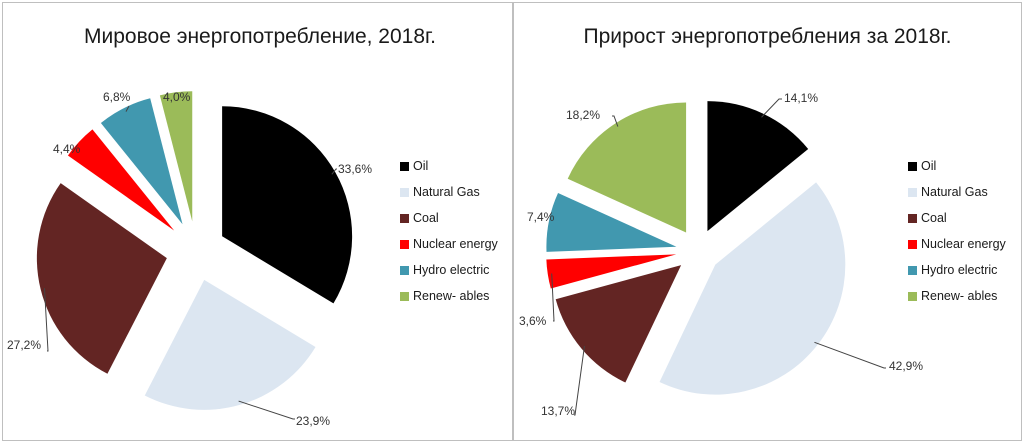 The image size is (1024, 446). Describe the element at coordinates (260, 36) in the screenshot. I see `chart-title: Мировое энергопотребление, 2018г.` at that location.